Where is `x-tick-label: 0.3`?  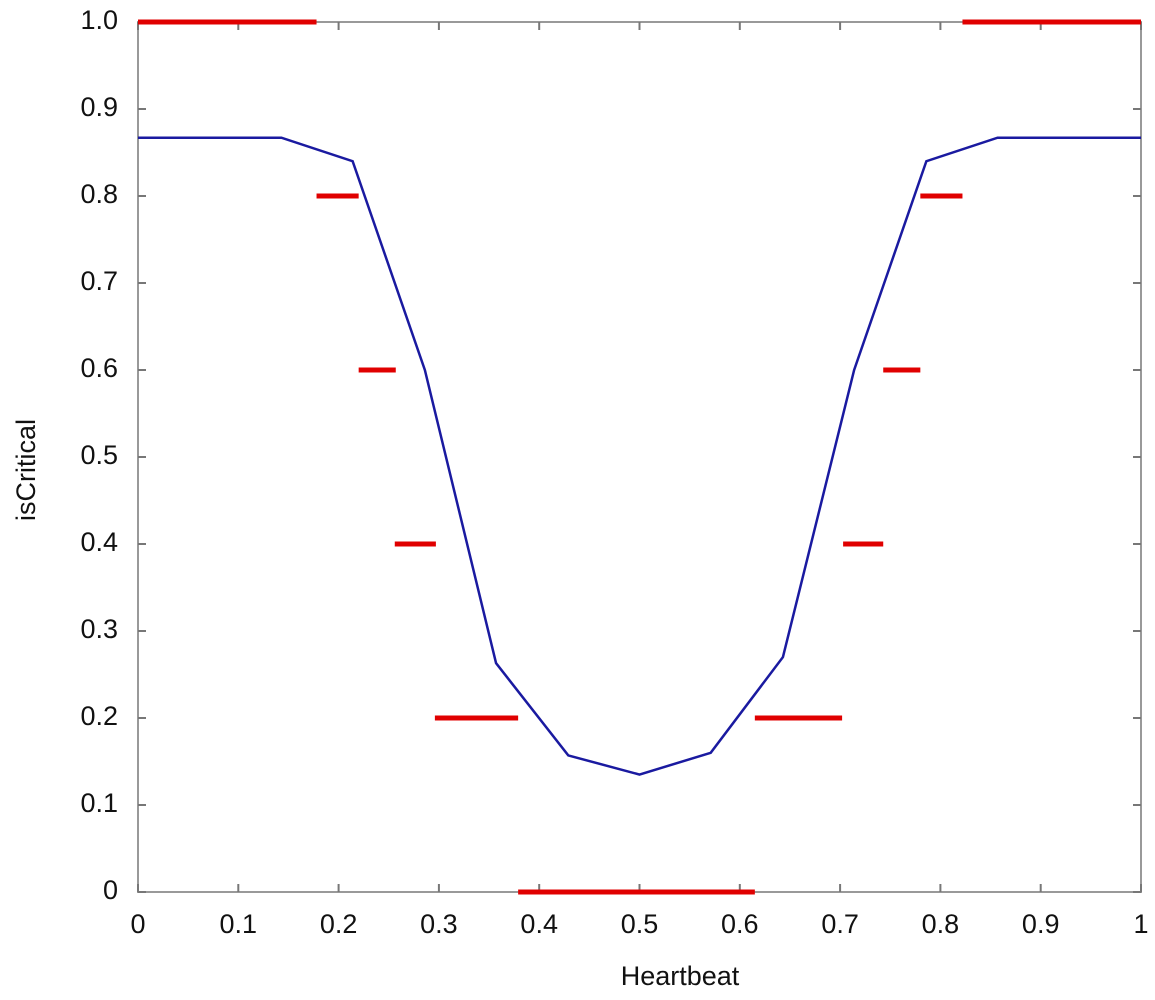 x-tick-label: 0.3 is located at coordinates (439, 924).